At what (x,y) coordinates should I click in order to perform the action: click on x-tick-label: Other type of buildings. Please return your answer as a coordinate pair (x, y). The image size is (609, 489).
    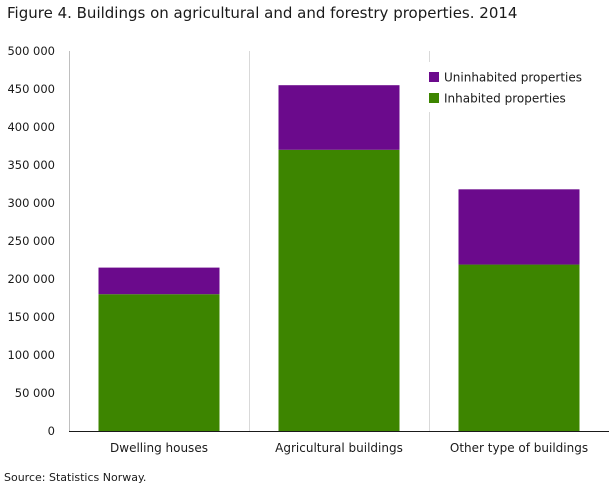
    Looking at the image, I should click on (519, 448).